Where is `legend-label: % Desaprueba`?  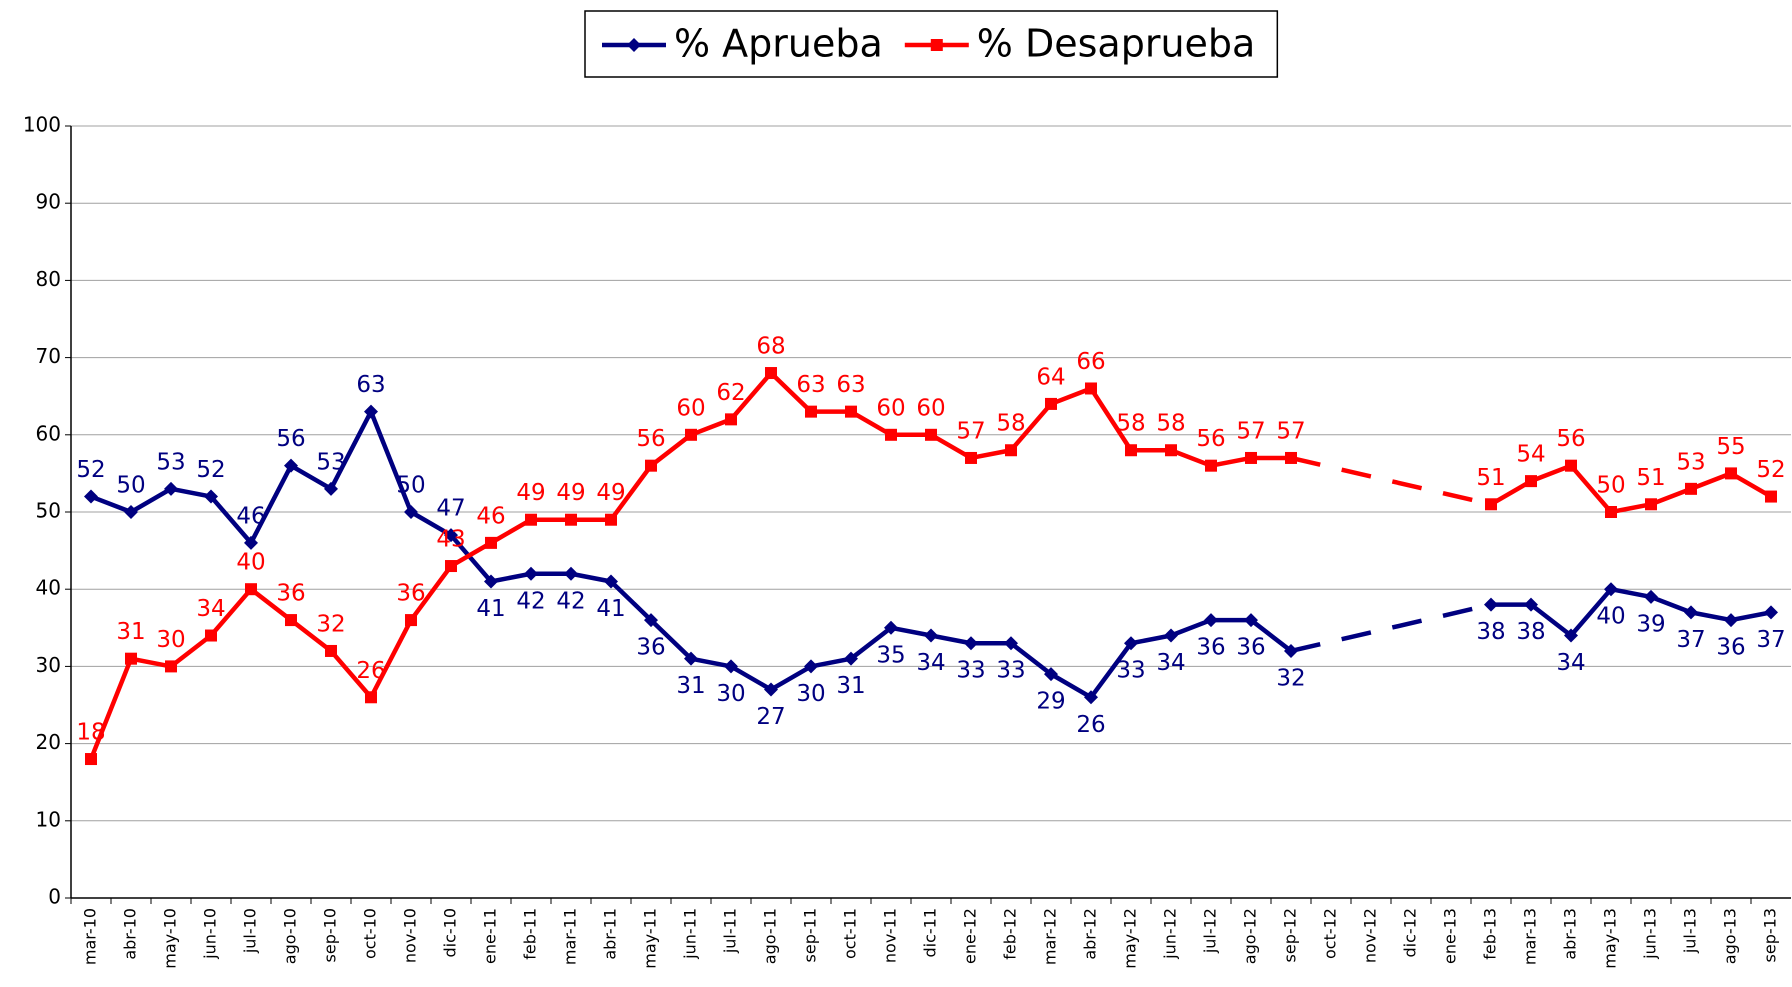 legend-label: % Desaprueba is located at coordinates (1116, 44).